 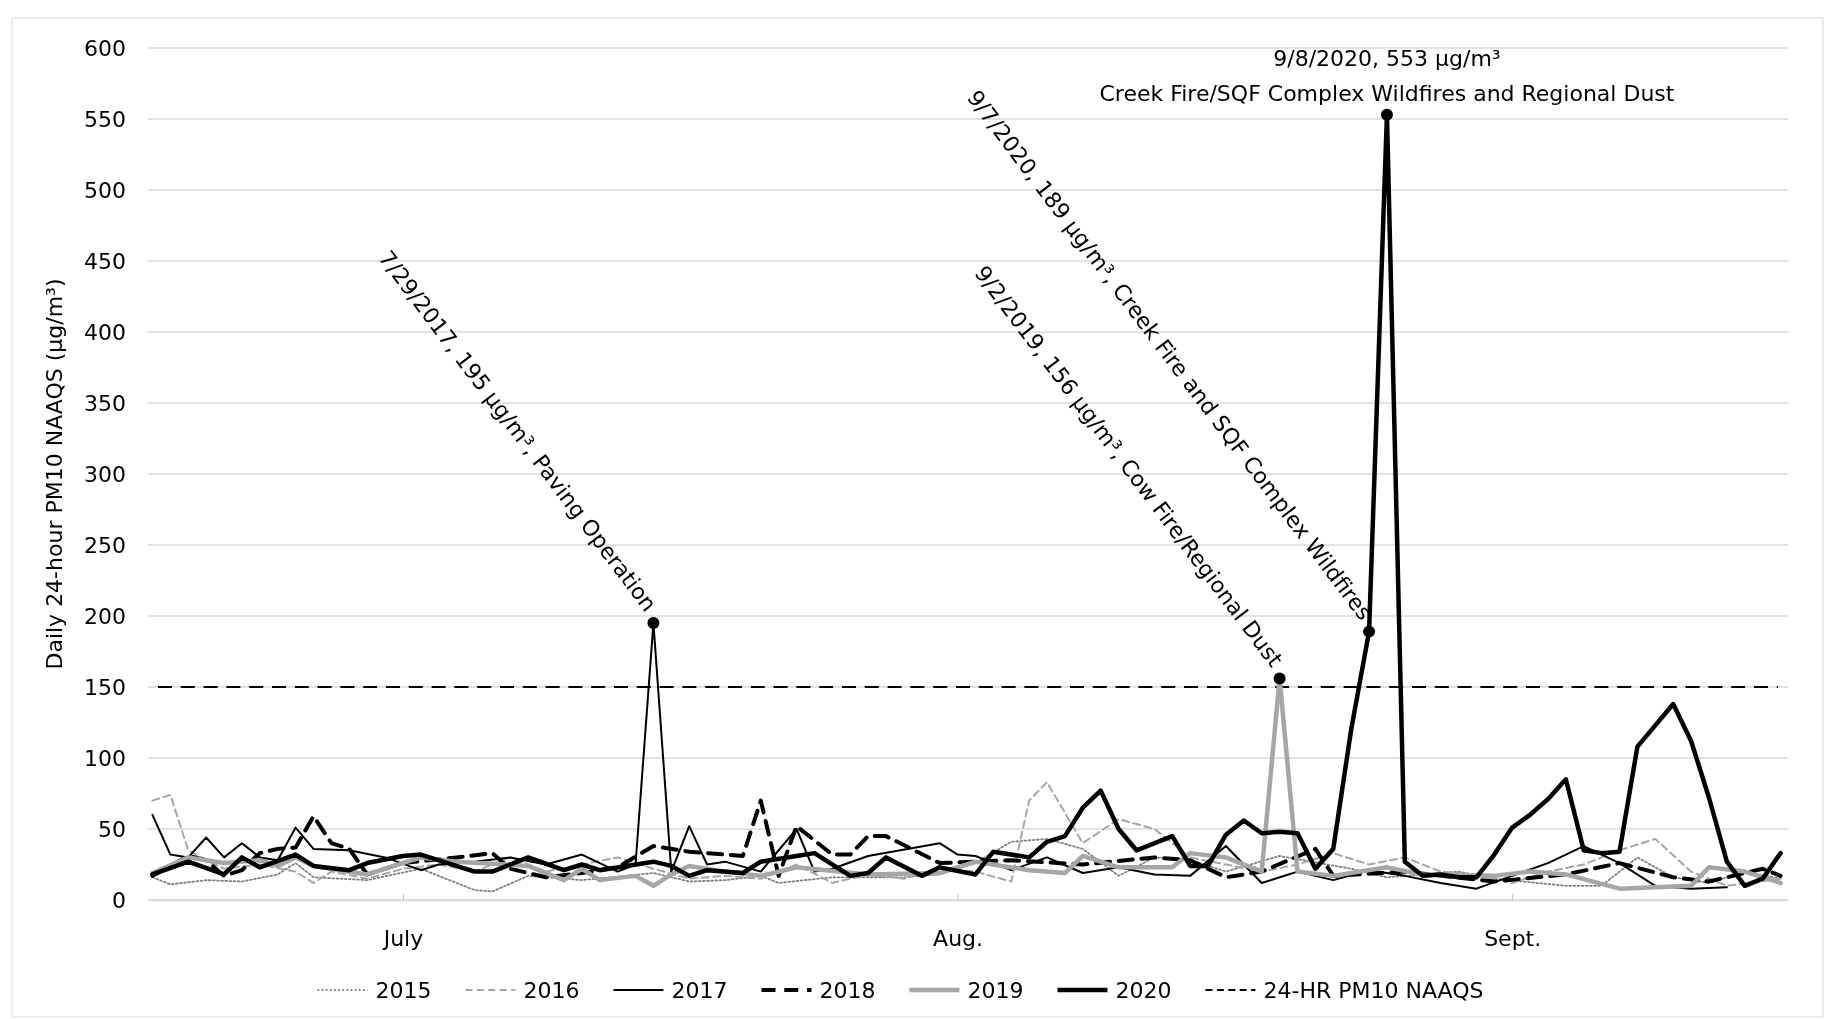 I want to click on y-tick-label: 0, so click(x=119, y=900).